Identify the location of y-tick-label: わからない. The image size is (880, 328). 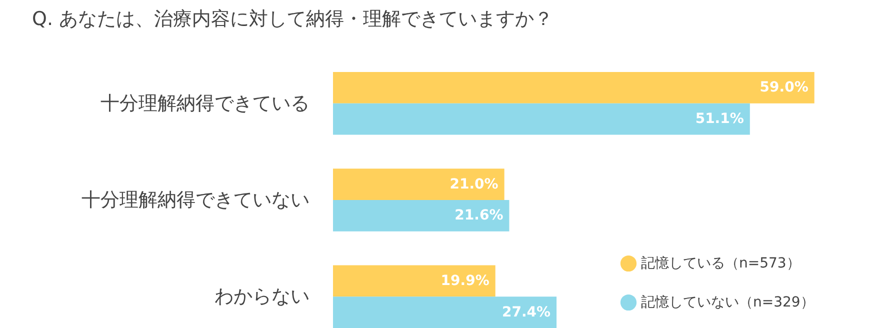
(262, 297).